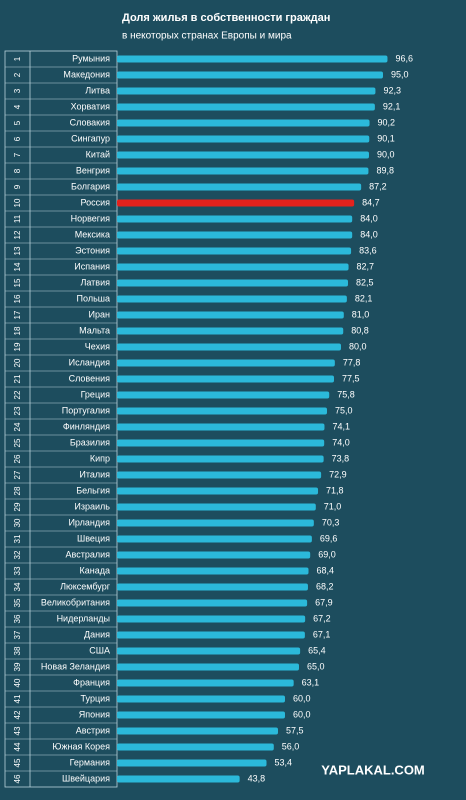 The width and height of the screenshot is (466, 800). What do you see at coordinates (95, 570) in the screenshot?
I see `category-label: Канада` at bounding box center [95, 570].